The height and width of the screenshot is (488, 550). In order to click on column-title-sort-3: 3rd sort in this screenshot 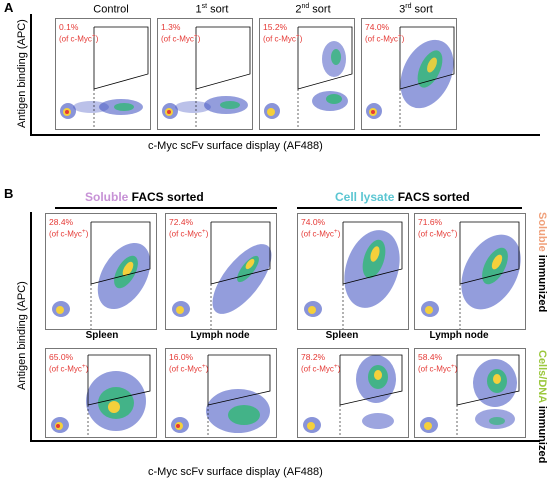, I will do `click(416, 9)`.